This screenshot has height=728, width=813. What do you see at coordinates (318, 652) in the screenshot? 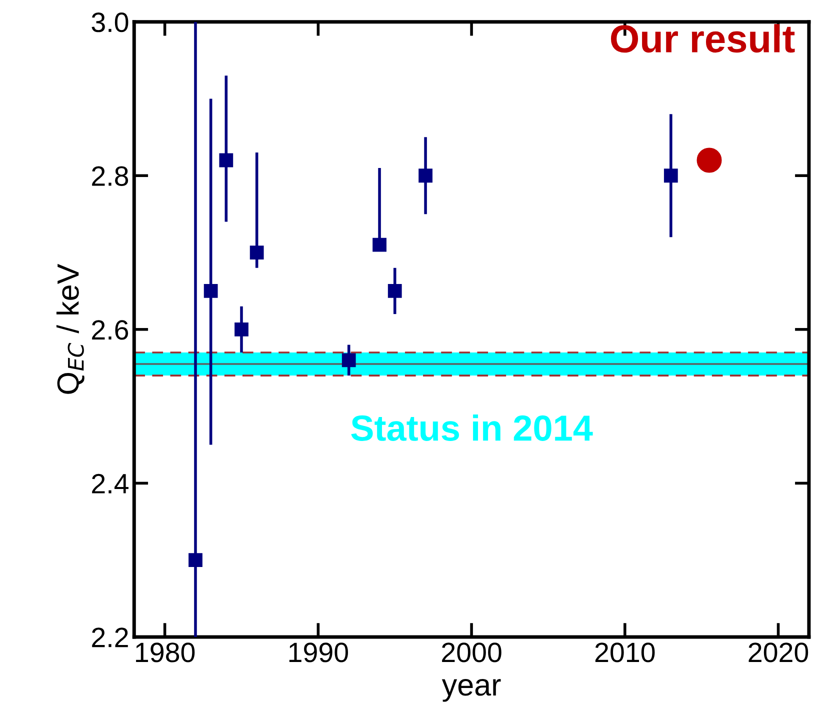
I see `x-tick-label: 1990` at bounding box center [318, 652].